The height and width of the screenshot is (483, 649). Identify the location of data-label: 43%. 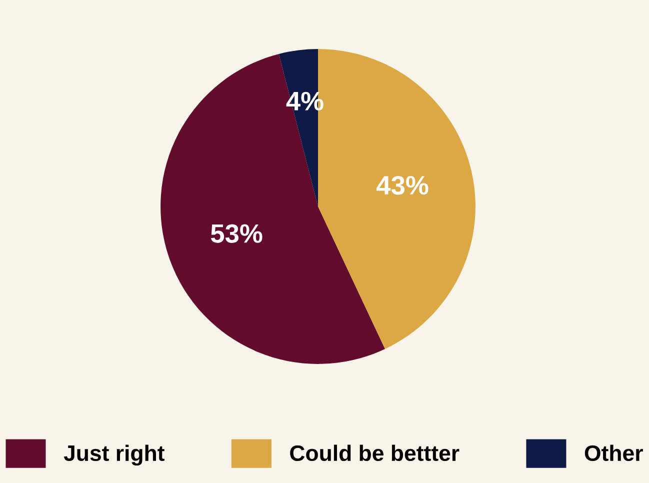
(402, 185).